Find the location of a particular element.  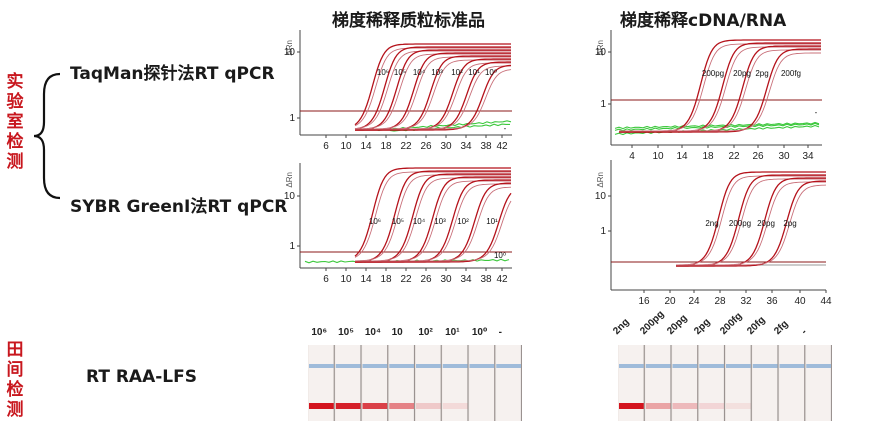

strip-label: 10⁵ is located at coordinates (346, 332).